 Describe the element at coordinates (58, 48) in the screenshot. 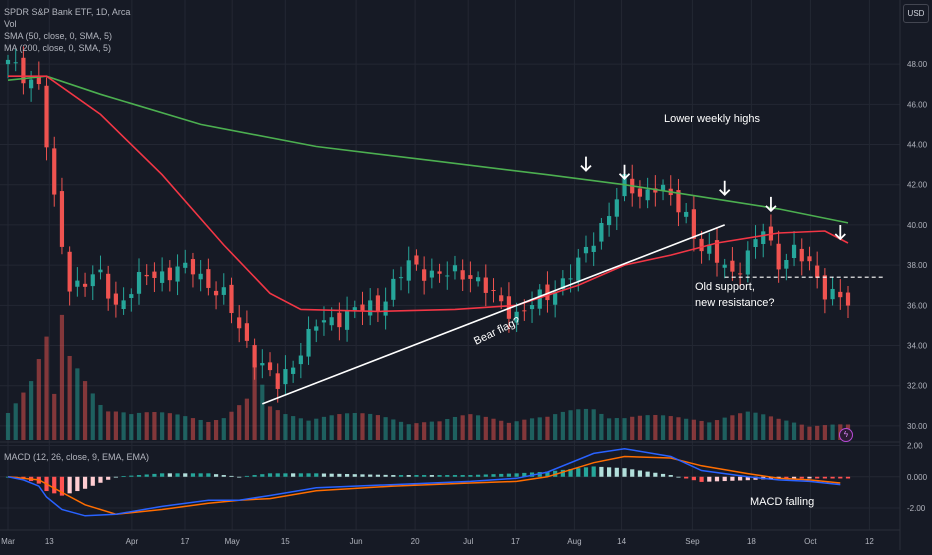

I see `ma200-indicator-label: MA (200, close, 0, SMA, 5)` at that location.